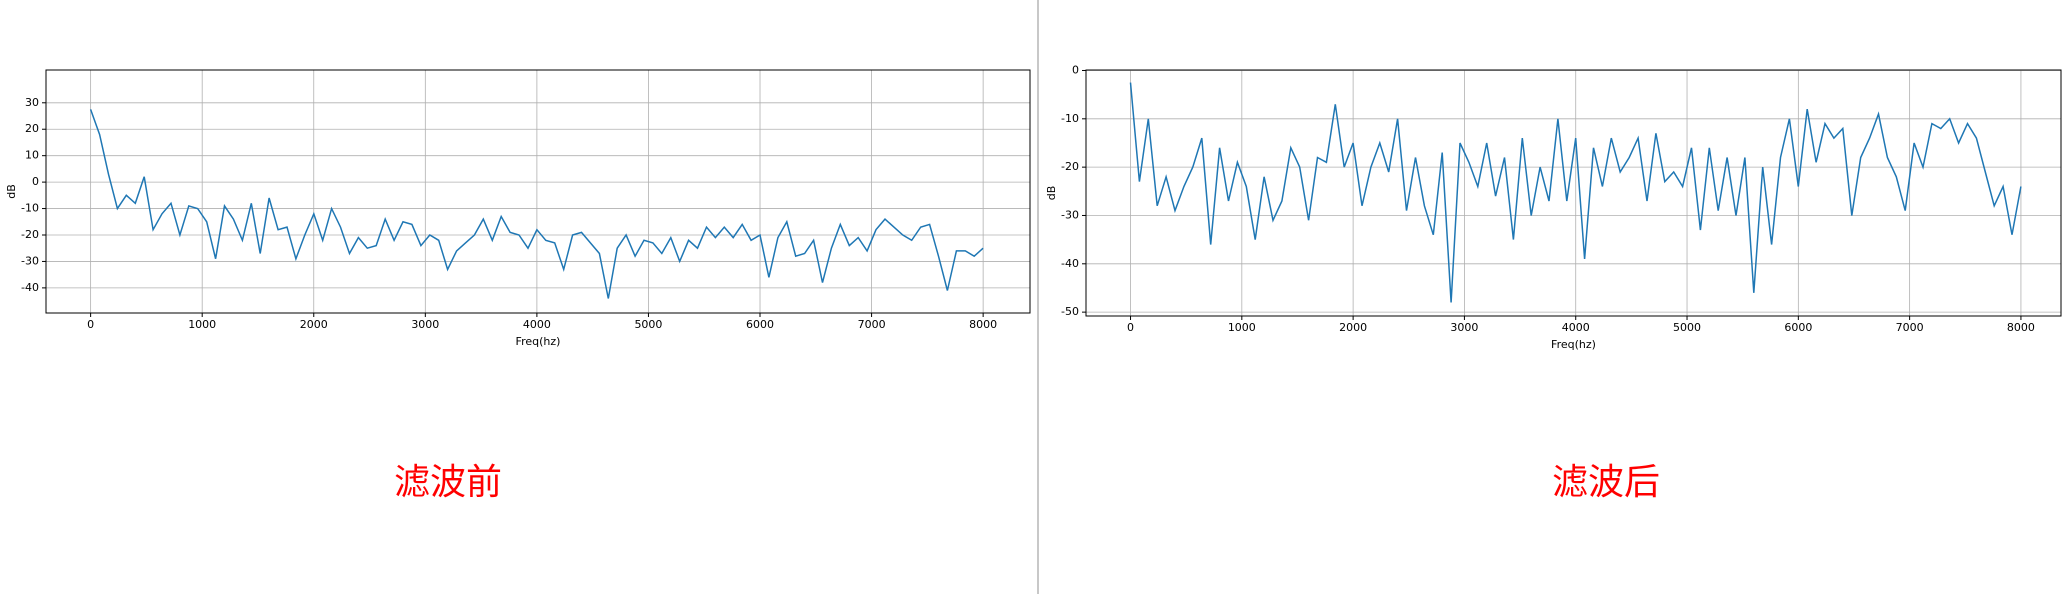 This screenshot has width=2062, height=594. Describe the element at coordinates (32, 128) in the screenshot. I see `y-tick-label: 20` at that location.